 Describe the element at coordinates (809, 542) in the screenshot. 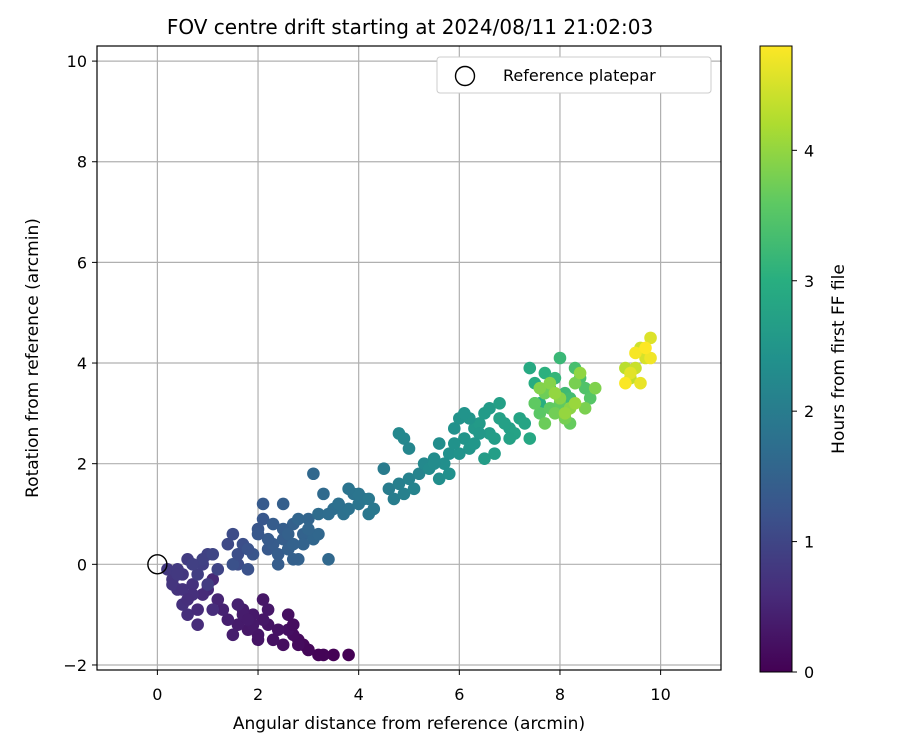

I see `colorbar-tick-label: 1` at that location.